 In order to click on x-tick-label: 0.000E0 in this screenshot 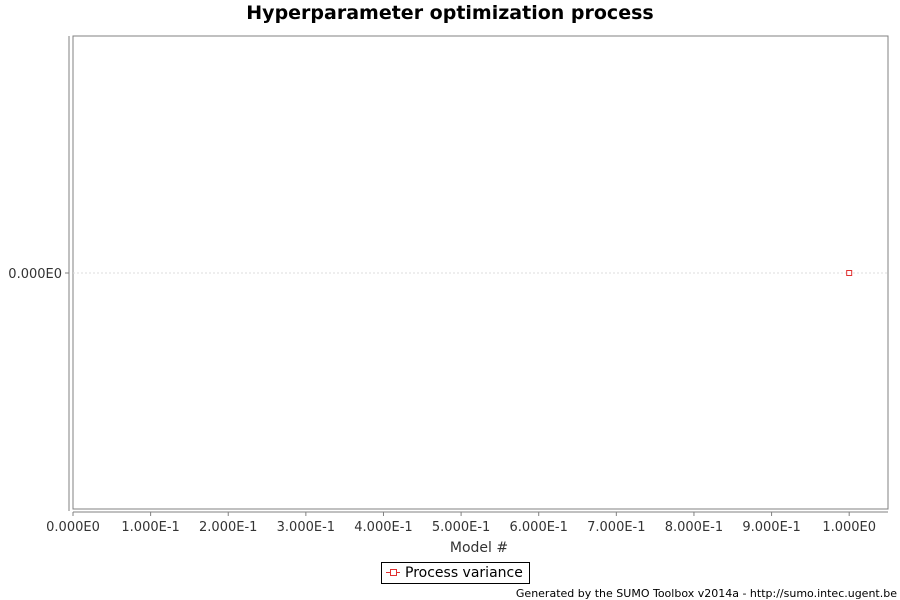, I will do `click(73, 527)`.